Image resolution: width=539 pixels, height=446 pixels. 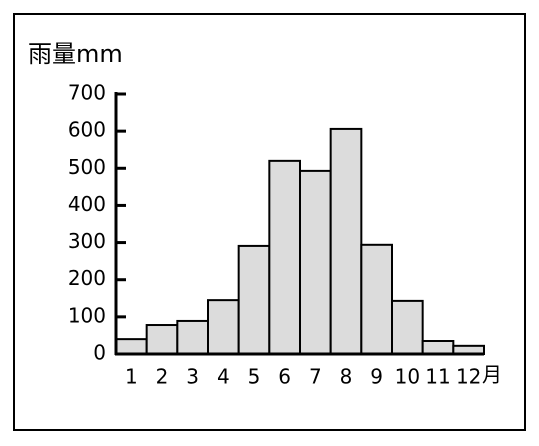 I want to click on y-tick-label: 100, so click(x=87, y=315).